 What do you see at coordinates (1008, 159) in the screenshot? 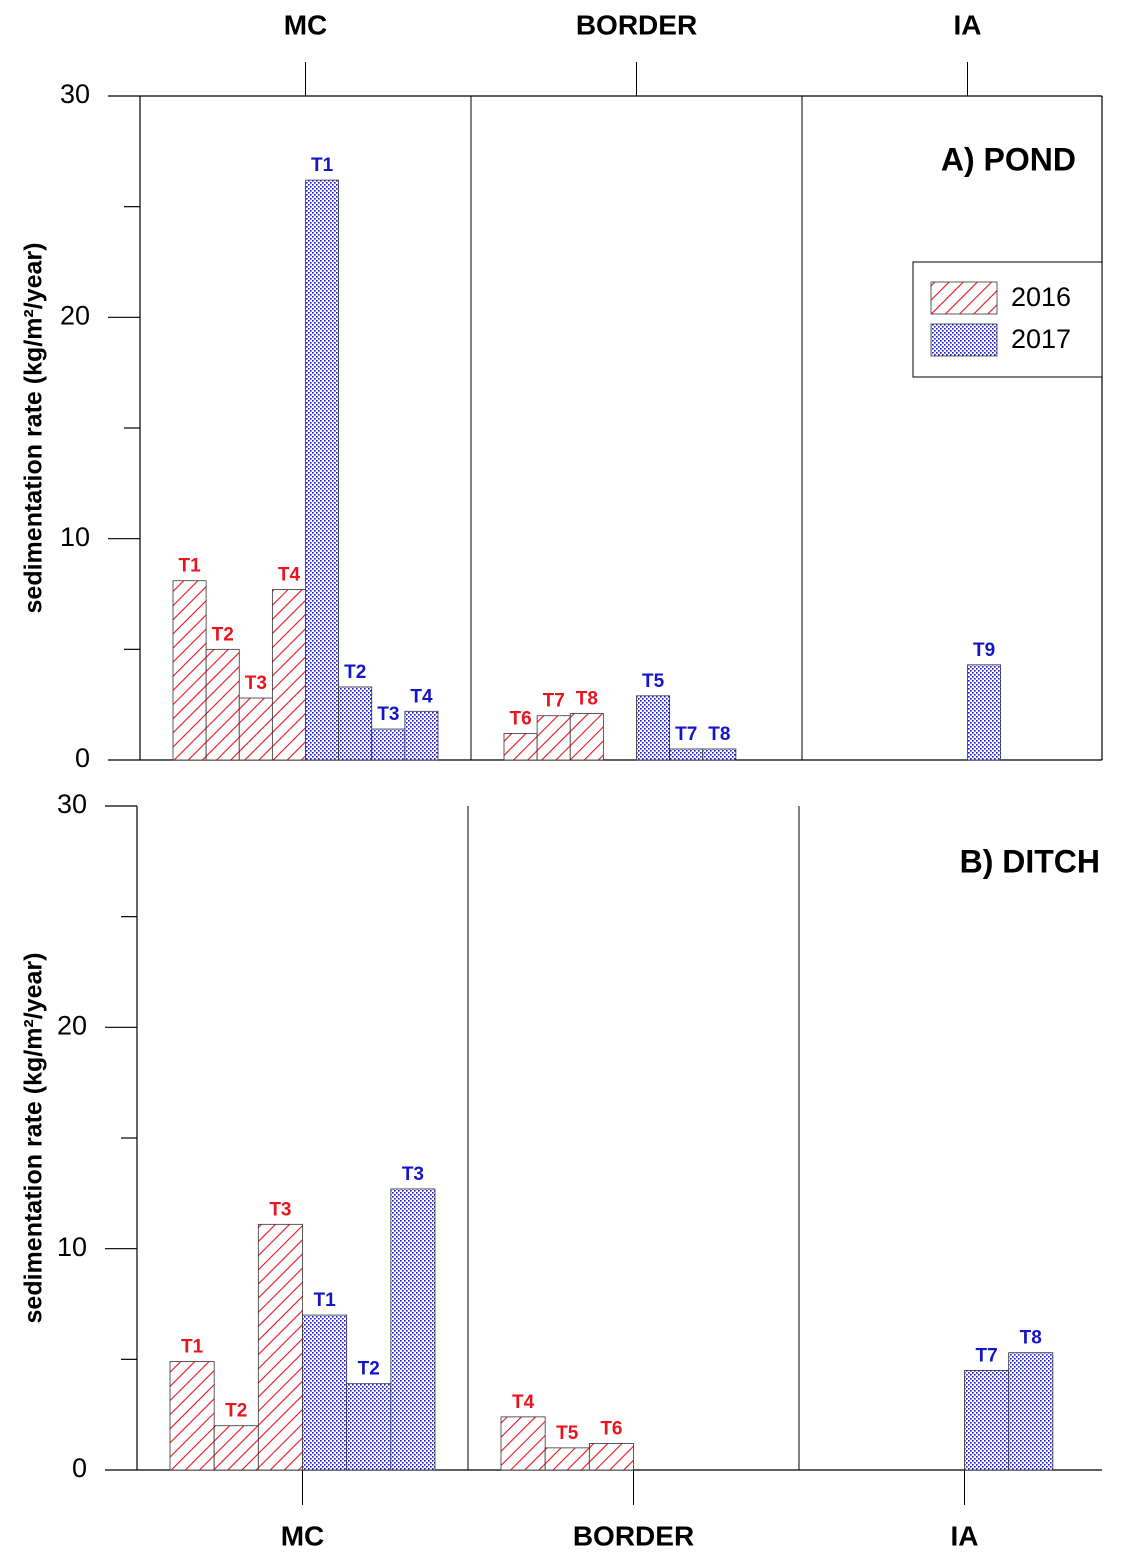
I see `panel-title: A) POND` at bounding box center [1008, 159].